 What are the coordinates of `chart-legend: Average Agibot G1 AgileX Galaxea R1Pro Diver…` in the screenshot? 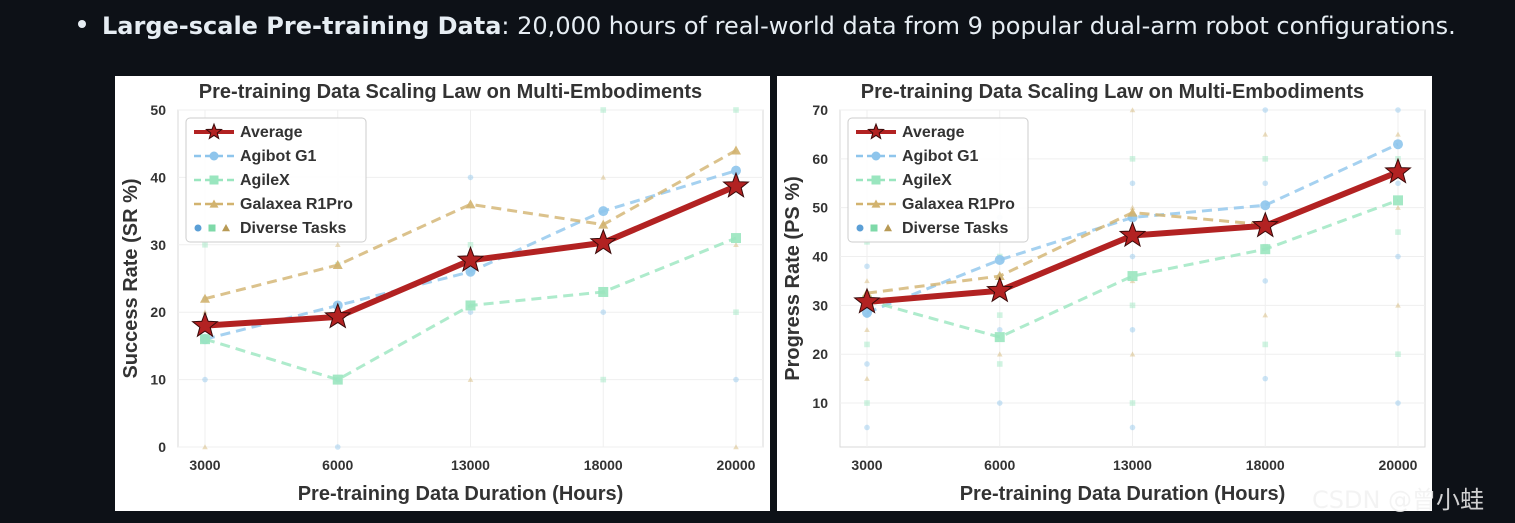 It's located at (276, 180).